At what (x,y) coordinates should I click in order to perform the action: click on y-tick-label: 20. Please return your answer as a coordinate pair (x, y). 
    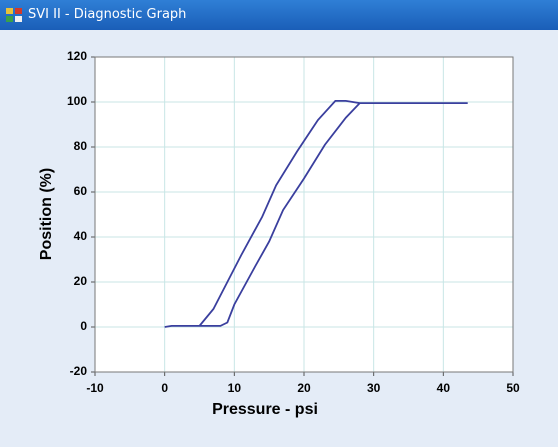
    Looking at the image, I should click on (81, 281).